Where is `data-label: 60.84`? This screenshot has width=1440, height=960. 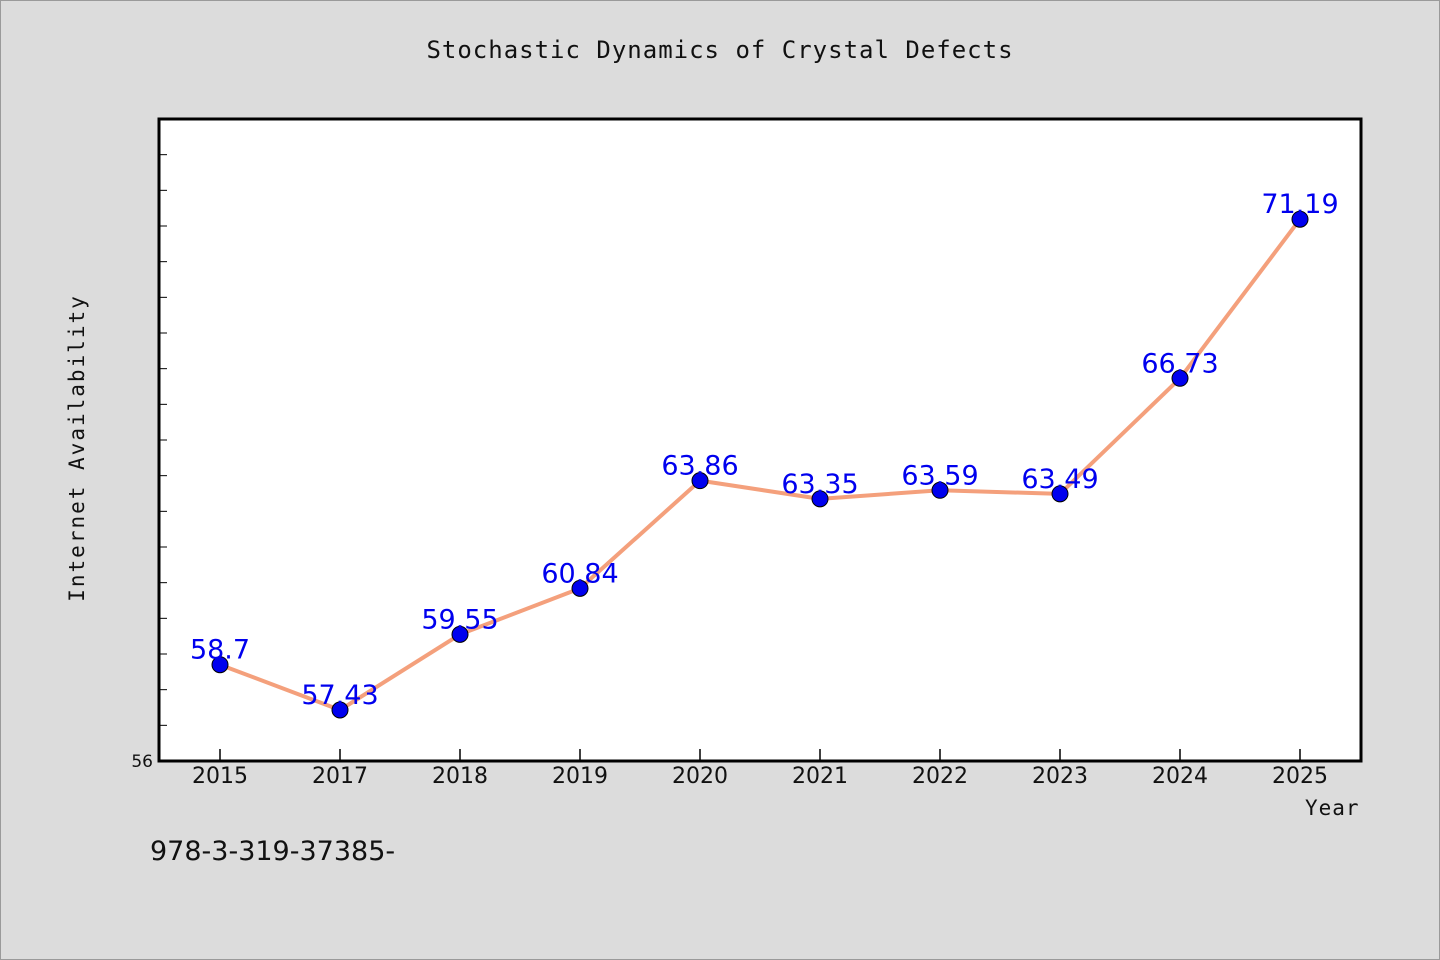 data-label: 60.84 is located at coordinates (579, 573).